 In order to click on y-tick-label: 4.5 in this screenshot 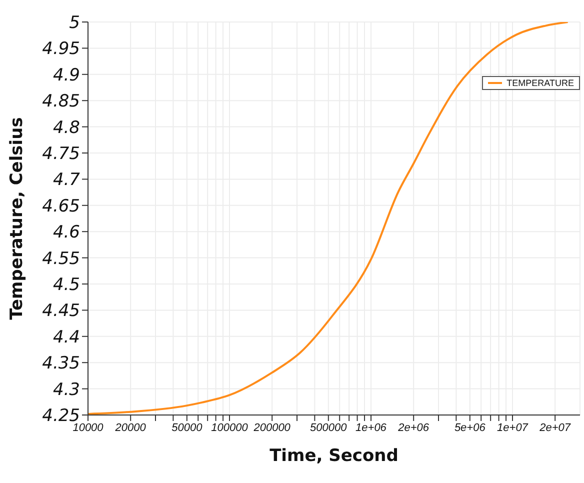, I will do `click(66, 285)`.